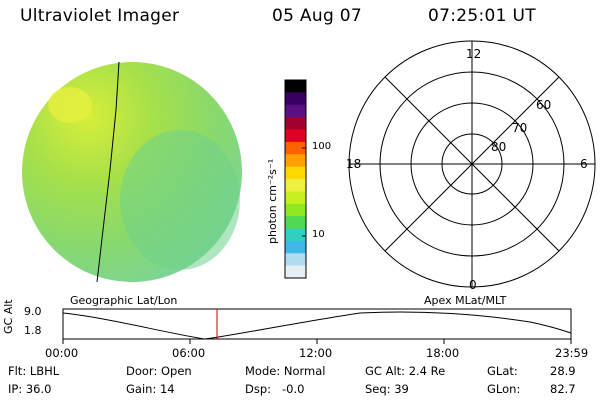 The height and width of the screenshot is (400, 600). Describe the element at coordinates (100, 16) in the screenshot. I see `instrument-title: Ultraviolet Imager` at that location.